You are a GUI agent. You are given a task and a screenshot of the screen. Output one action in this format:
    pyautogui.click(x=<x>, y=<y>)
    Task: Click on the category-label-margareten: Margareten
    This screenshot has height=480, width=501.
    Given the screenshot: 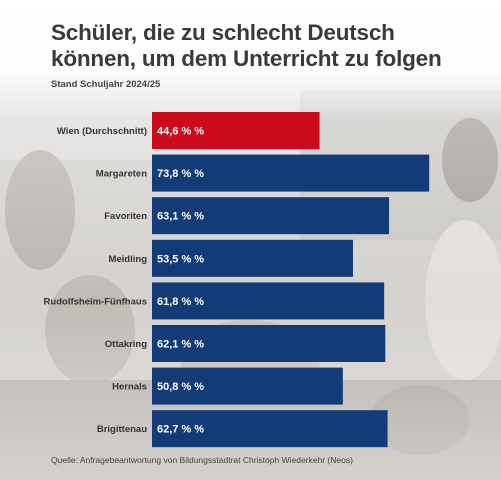 What is the action you would take?
    pyautogui.click(x=121, y=174)
    